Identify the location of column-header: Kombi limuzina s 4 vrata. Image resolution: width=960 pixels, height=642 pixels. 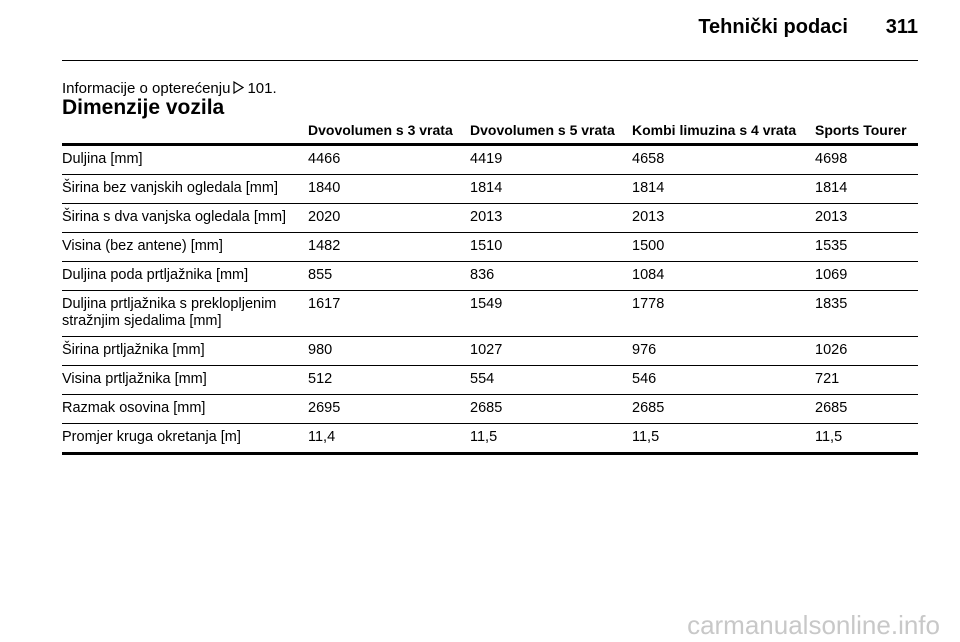
(723, 133).